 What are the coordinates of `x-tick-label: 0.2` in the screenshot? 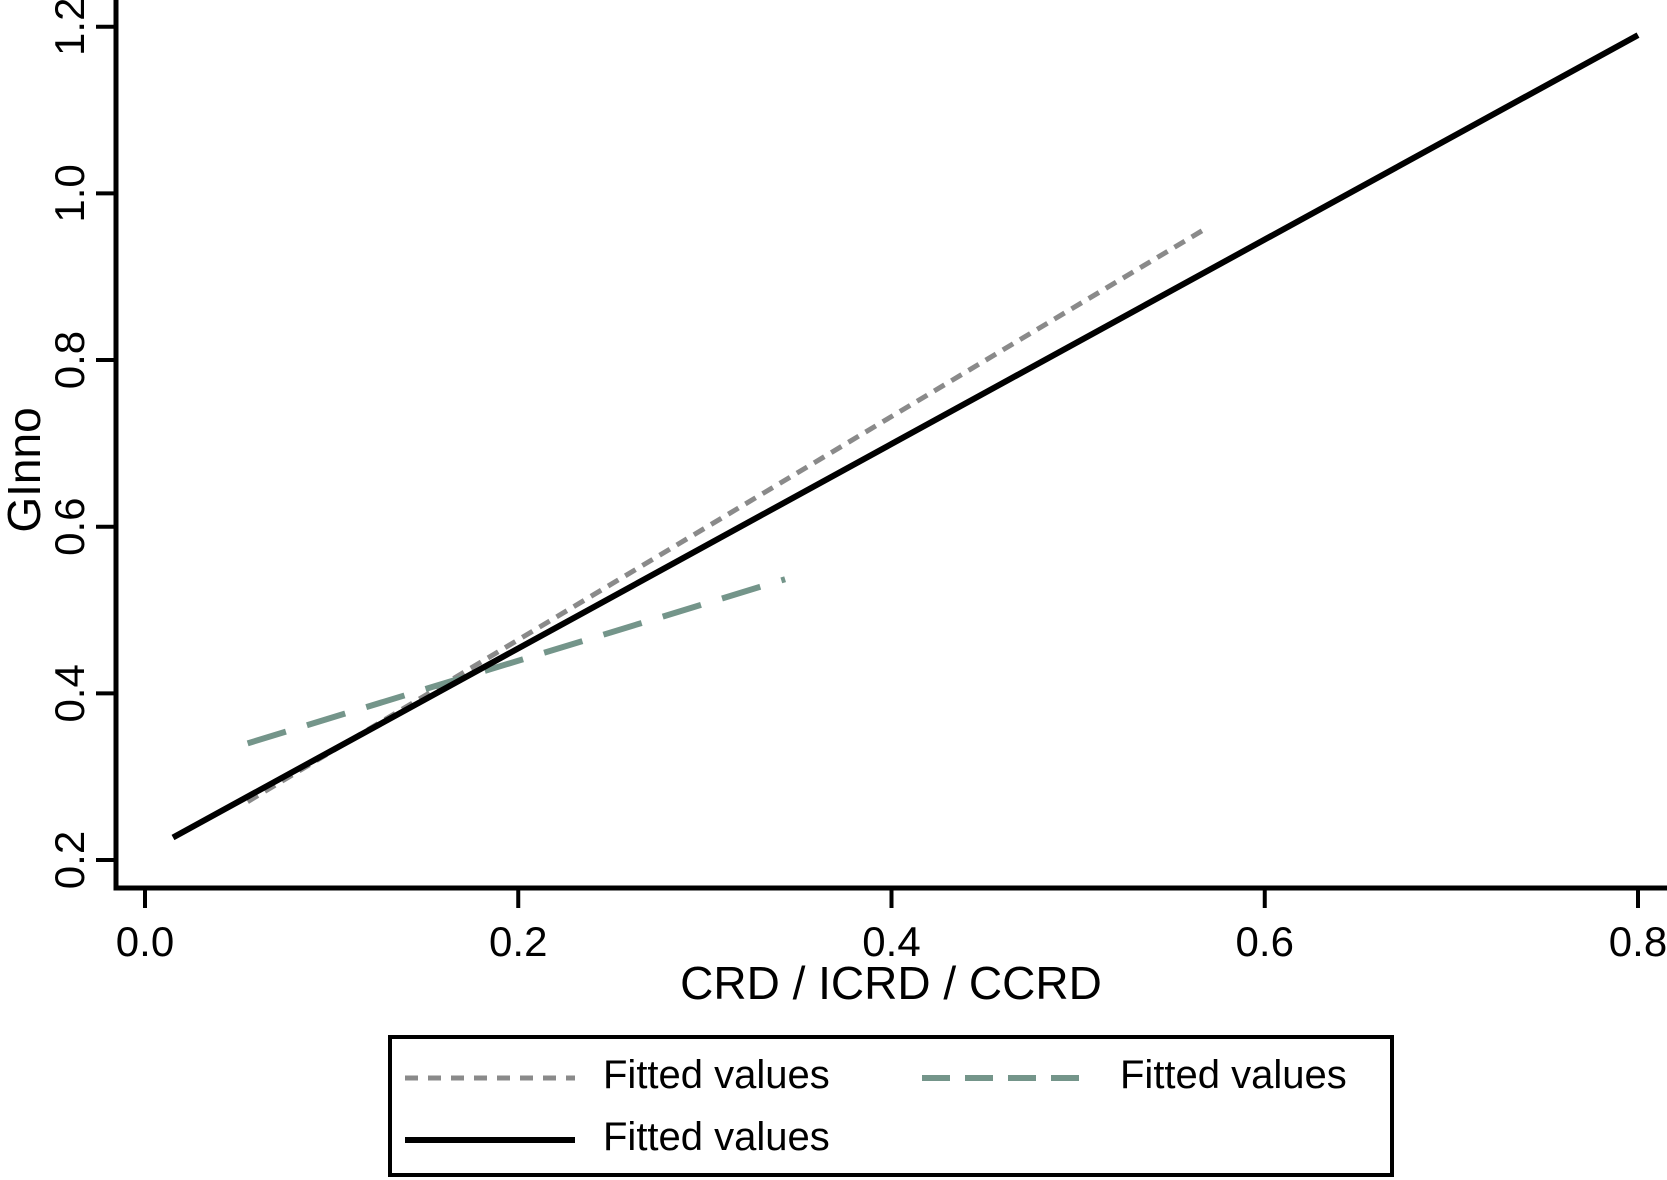 It's located at (518, 941).